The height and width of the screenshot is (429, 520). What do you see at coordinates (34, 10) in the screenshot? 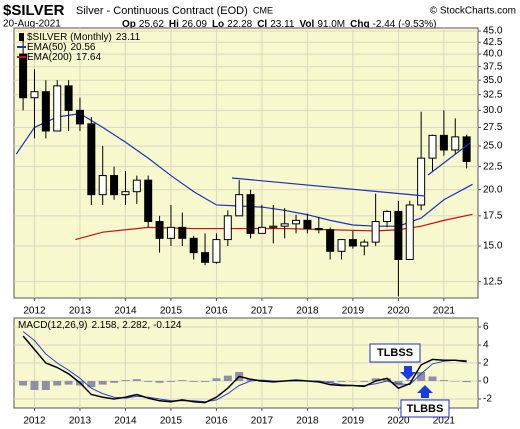
I see `chart-title: $SILVER` at bounding box center [34, 10].